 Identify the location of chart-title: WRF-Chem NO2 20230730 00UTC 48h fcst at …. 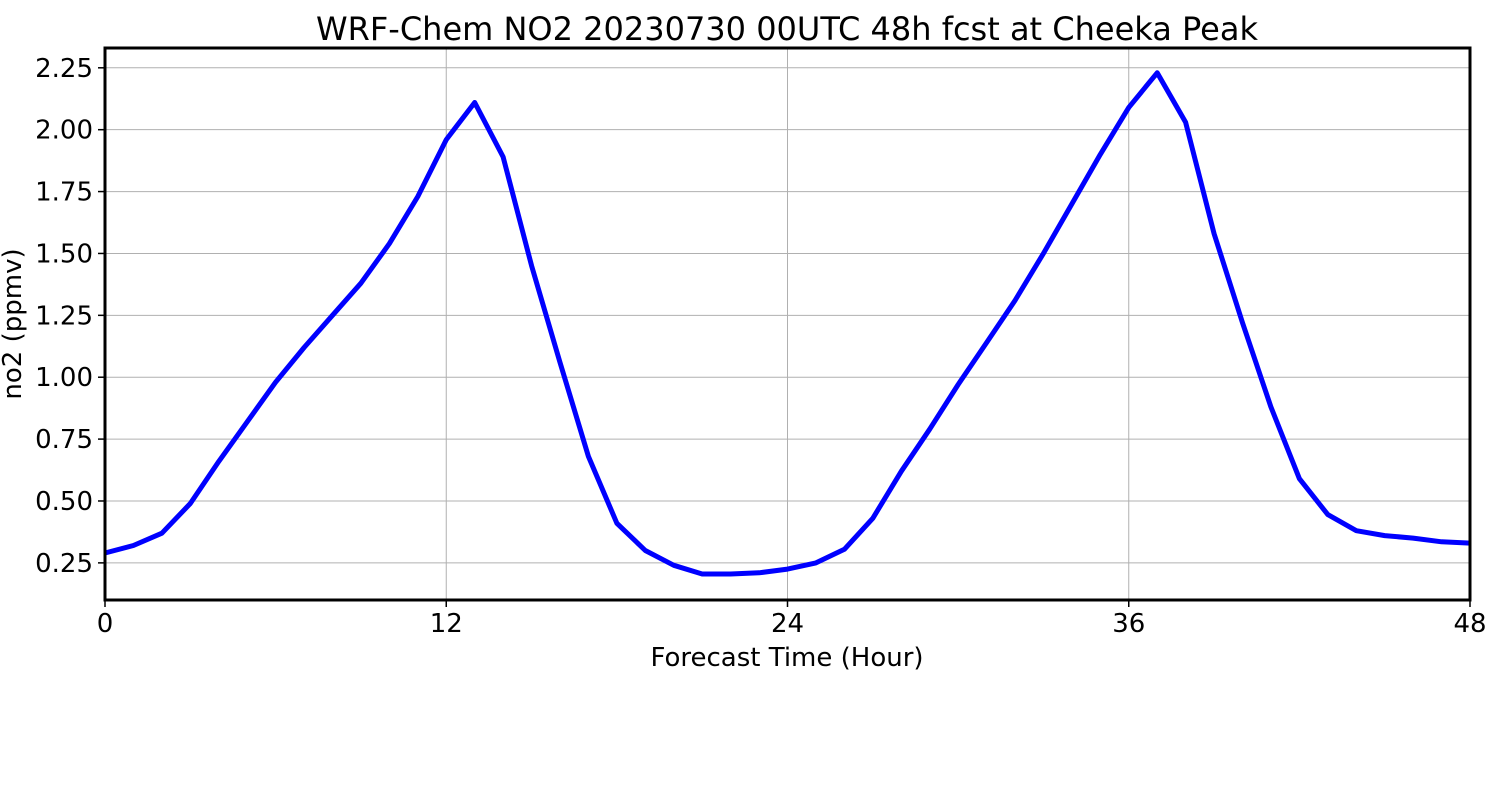
(787, 29).